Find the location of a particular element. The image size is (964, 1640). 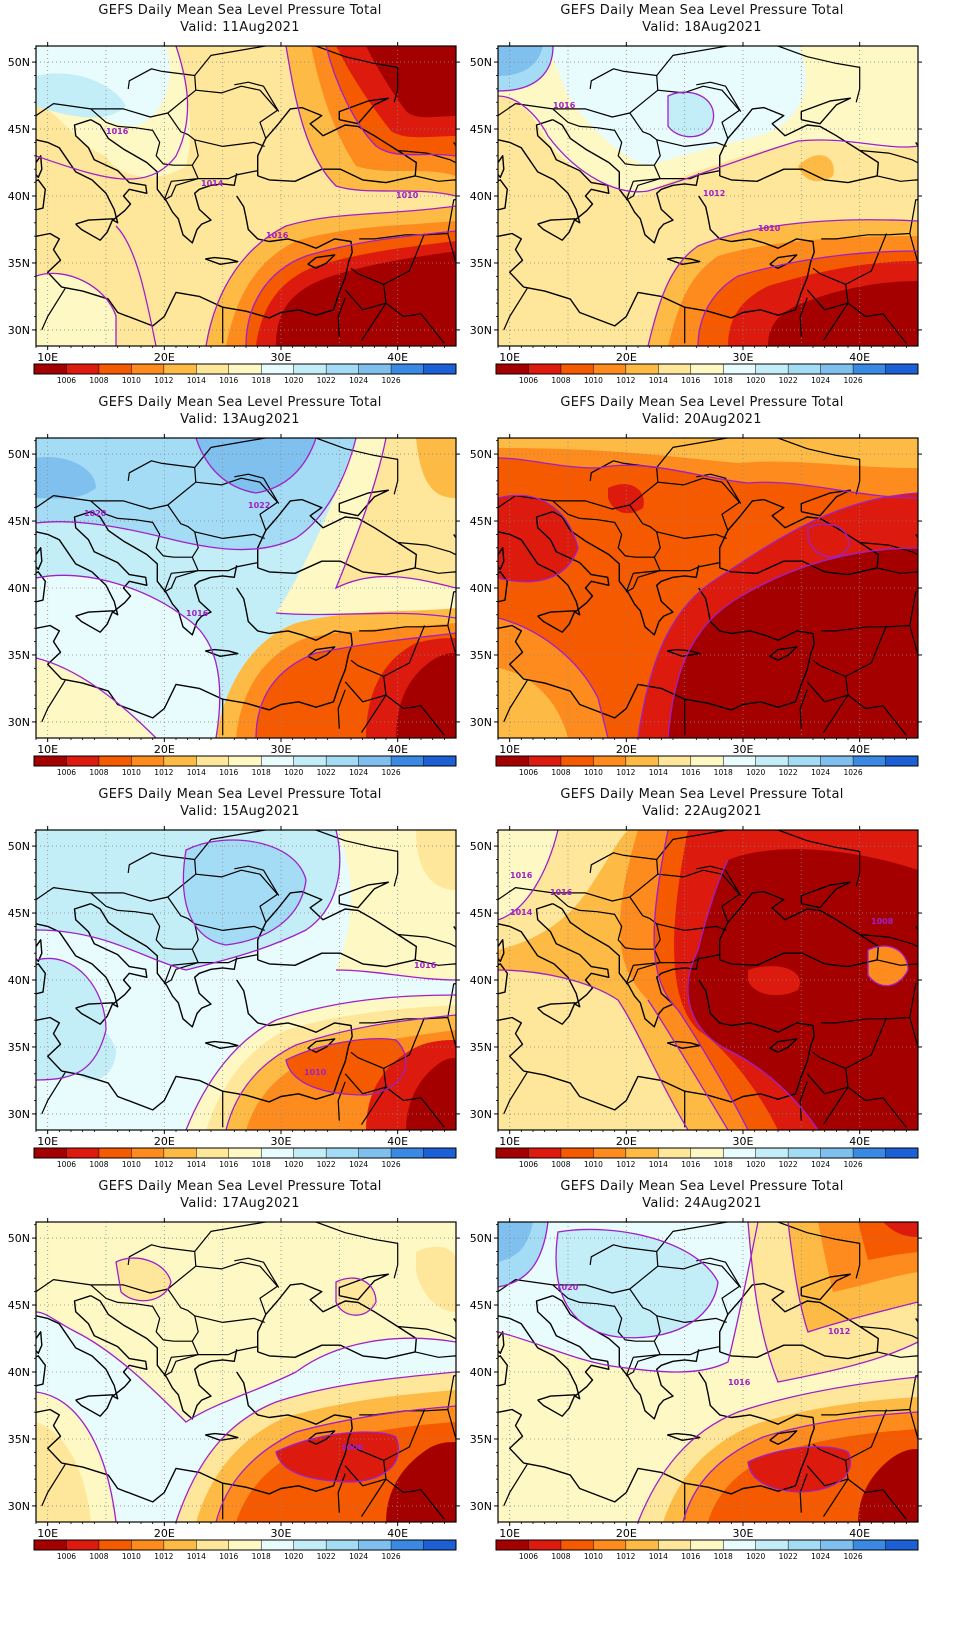

panel-valid-date: Valid: 17Aug2021 is located at coordinates (240, 1203).